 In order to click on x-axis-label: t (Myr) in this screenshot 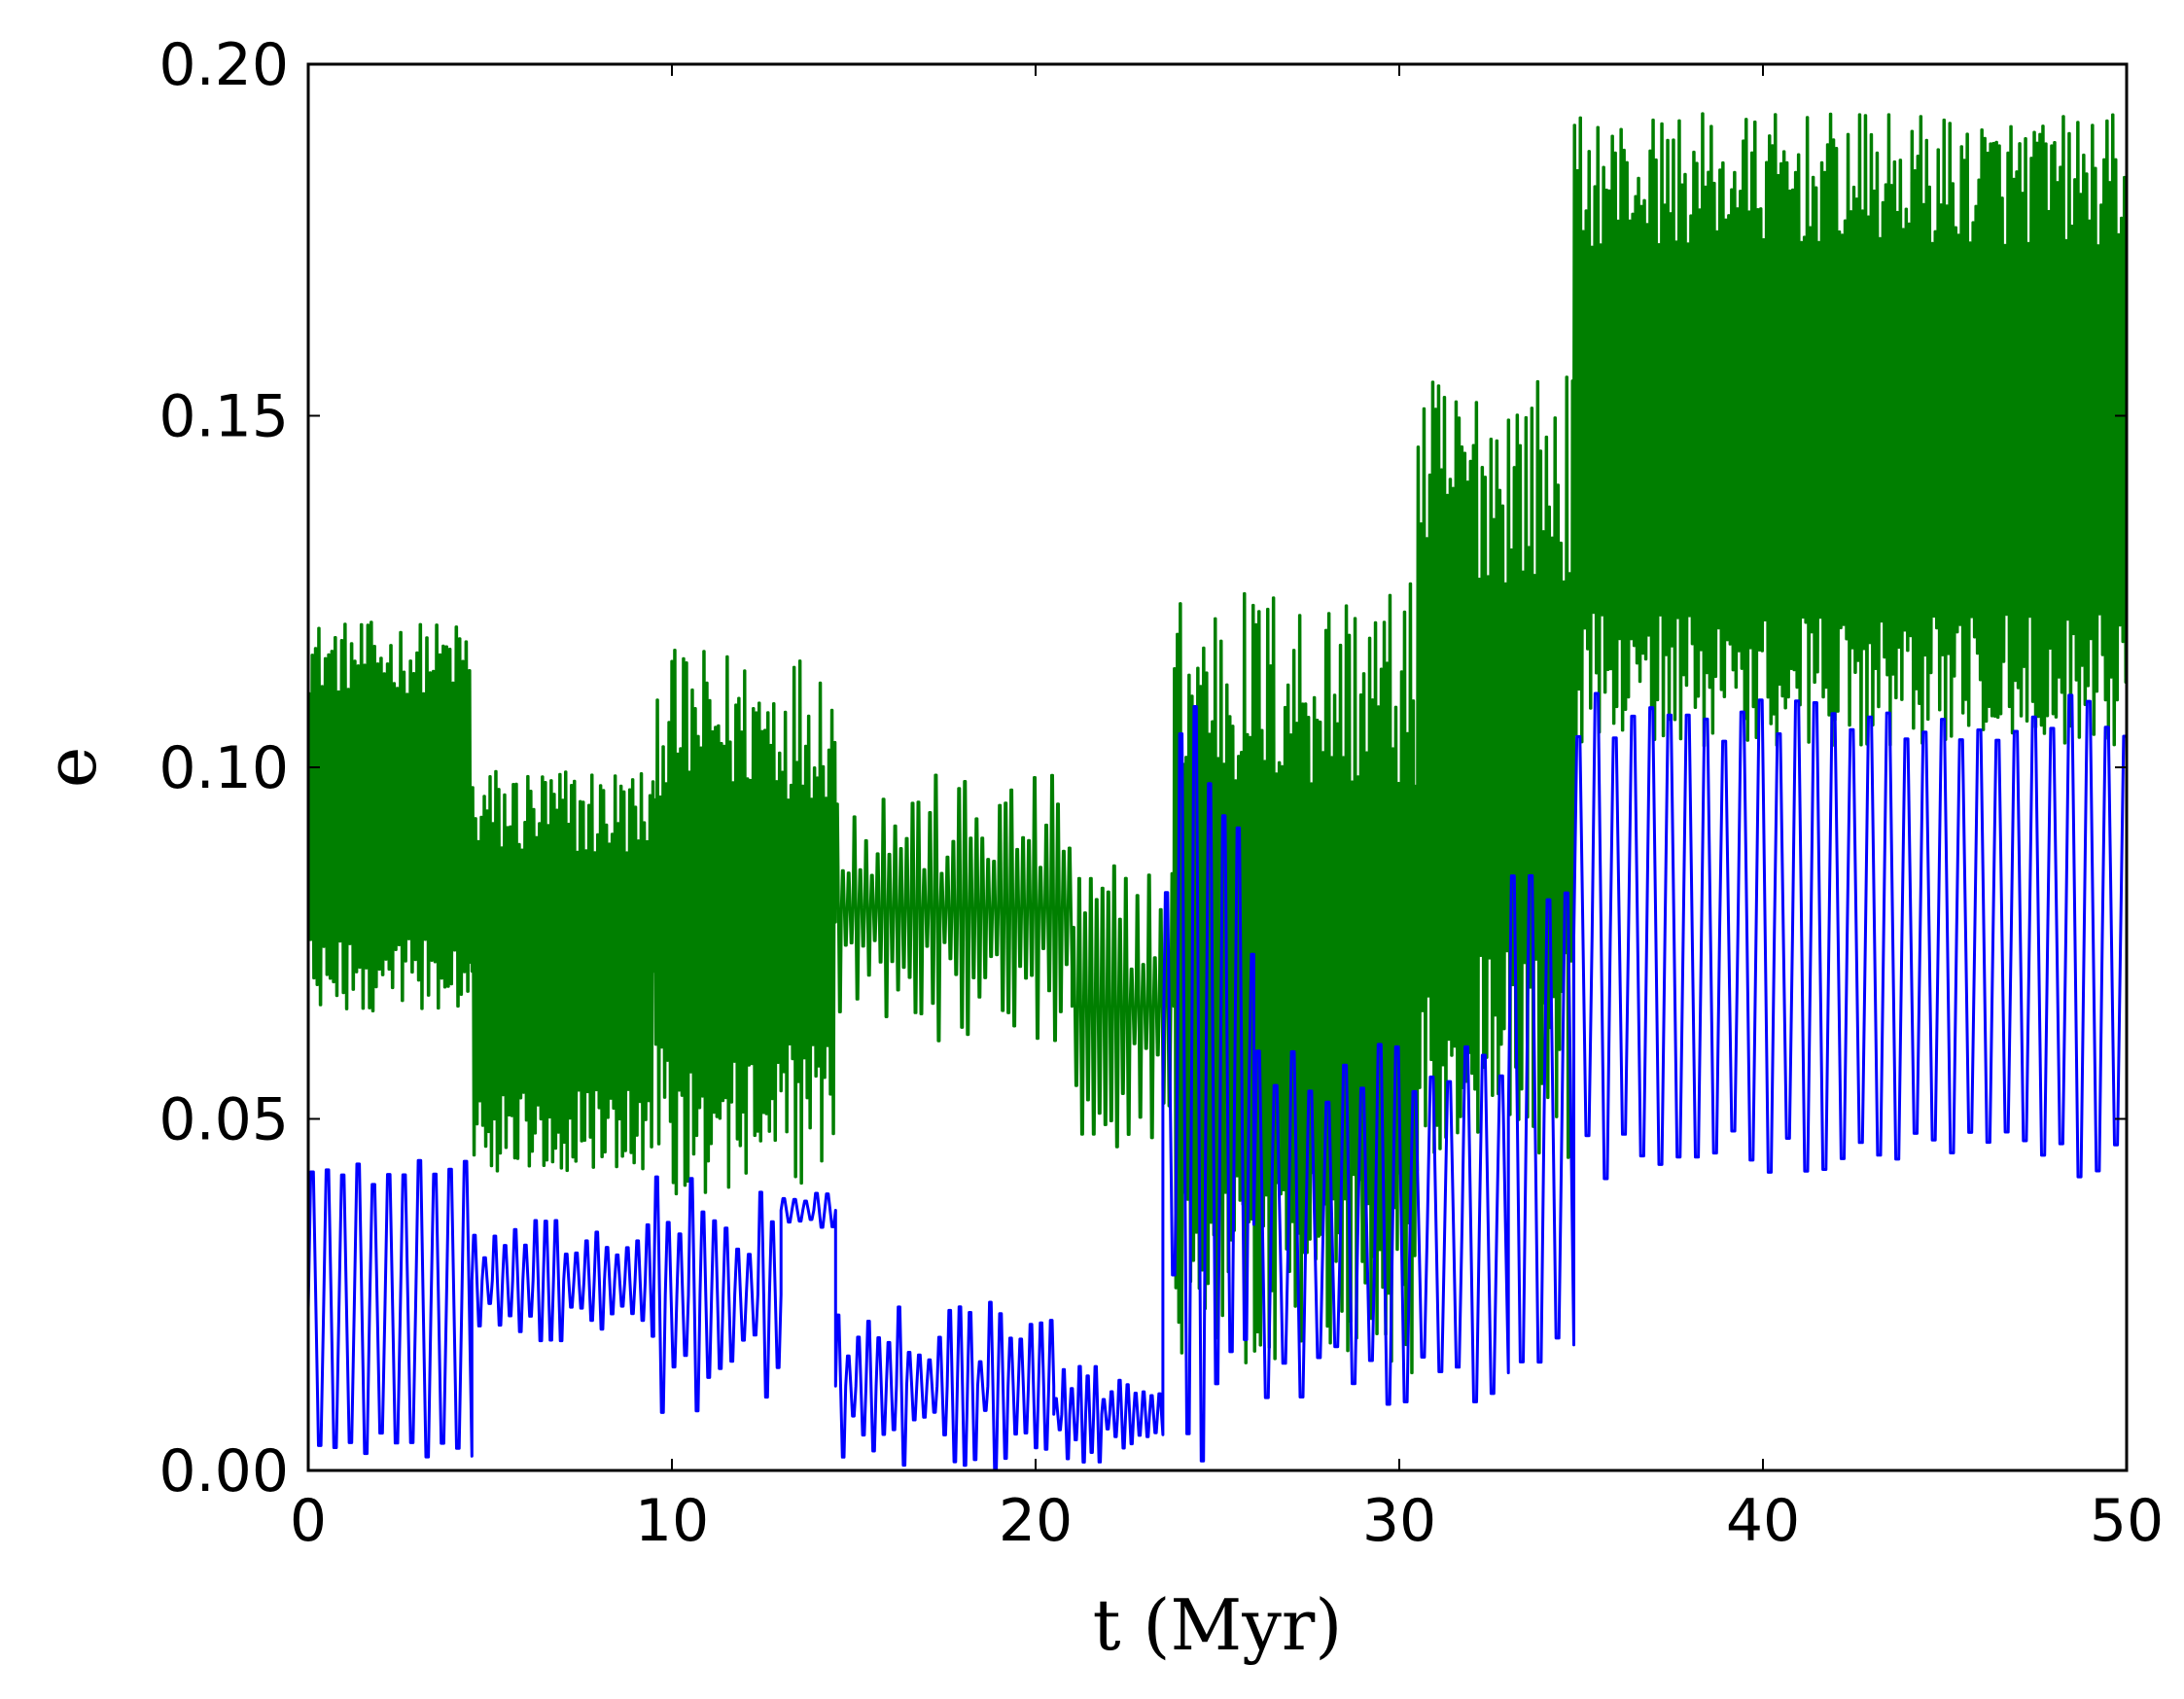, I will do `click(1218, 1625)`.